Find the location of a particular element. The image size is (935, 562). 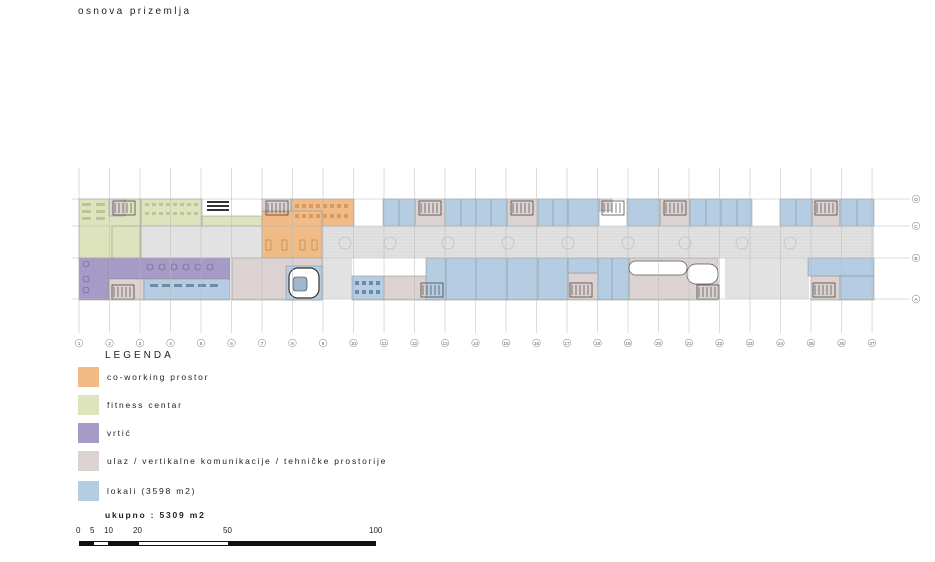

grid-row-label: A is located at coordinates (916, 300).